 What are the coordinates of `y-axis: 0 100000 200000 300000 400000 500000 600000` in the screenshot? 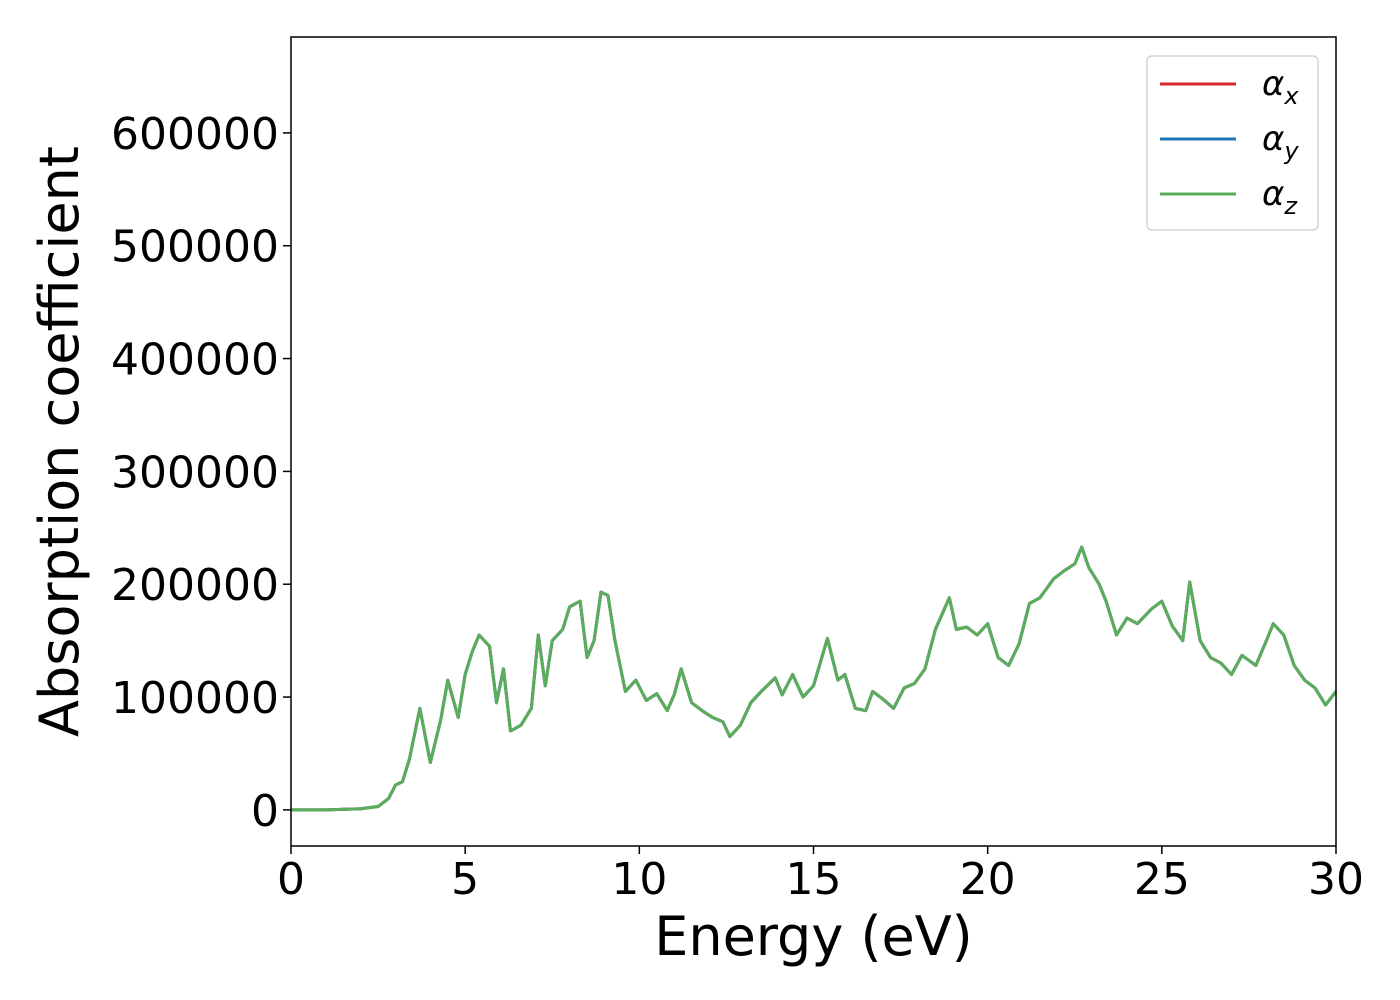 It's located at (201, 473).